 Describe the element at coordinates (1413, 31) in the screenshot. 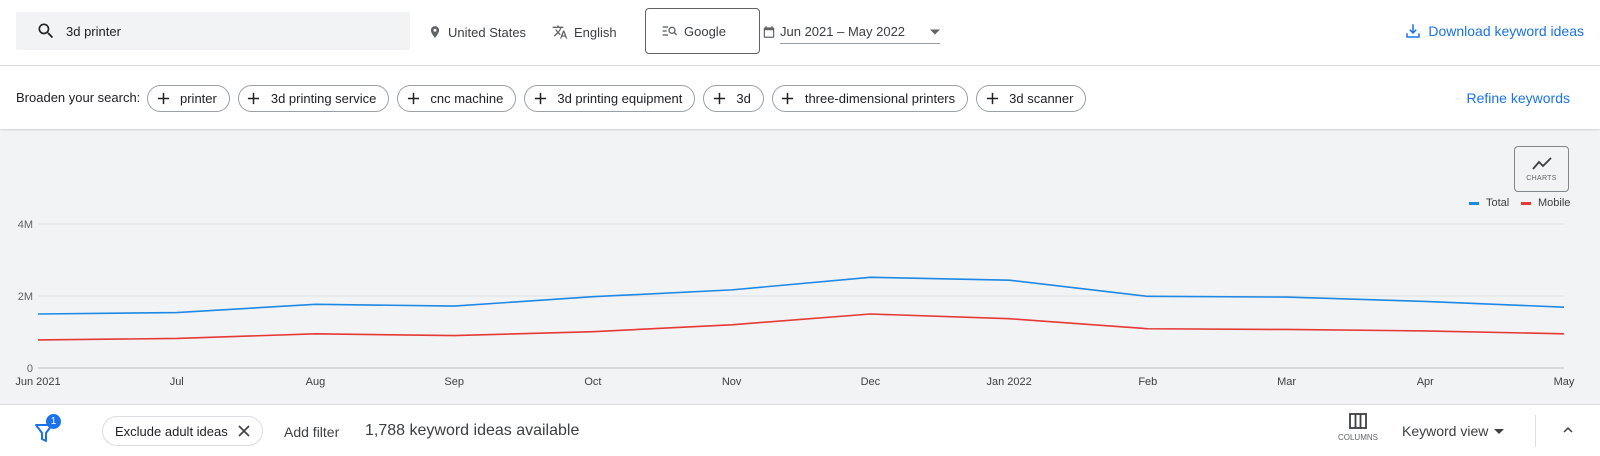

I see `download-icon` at that location.